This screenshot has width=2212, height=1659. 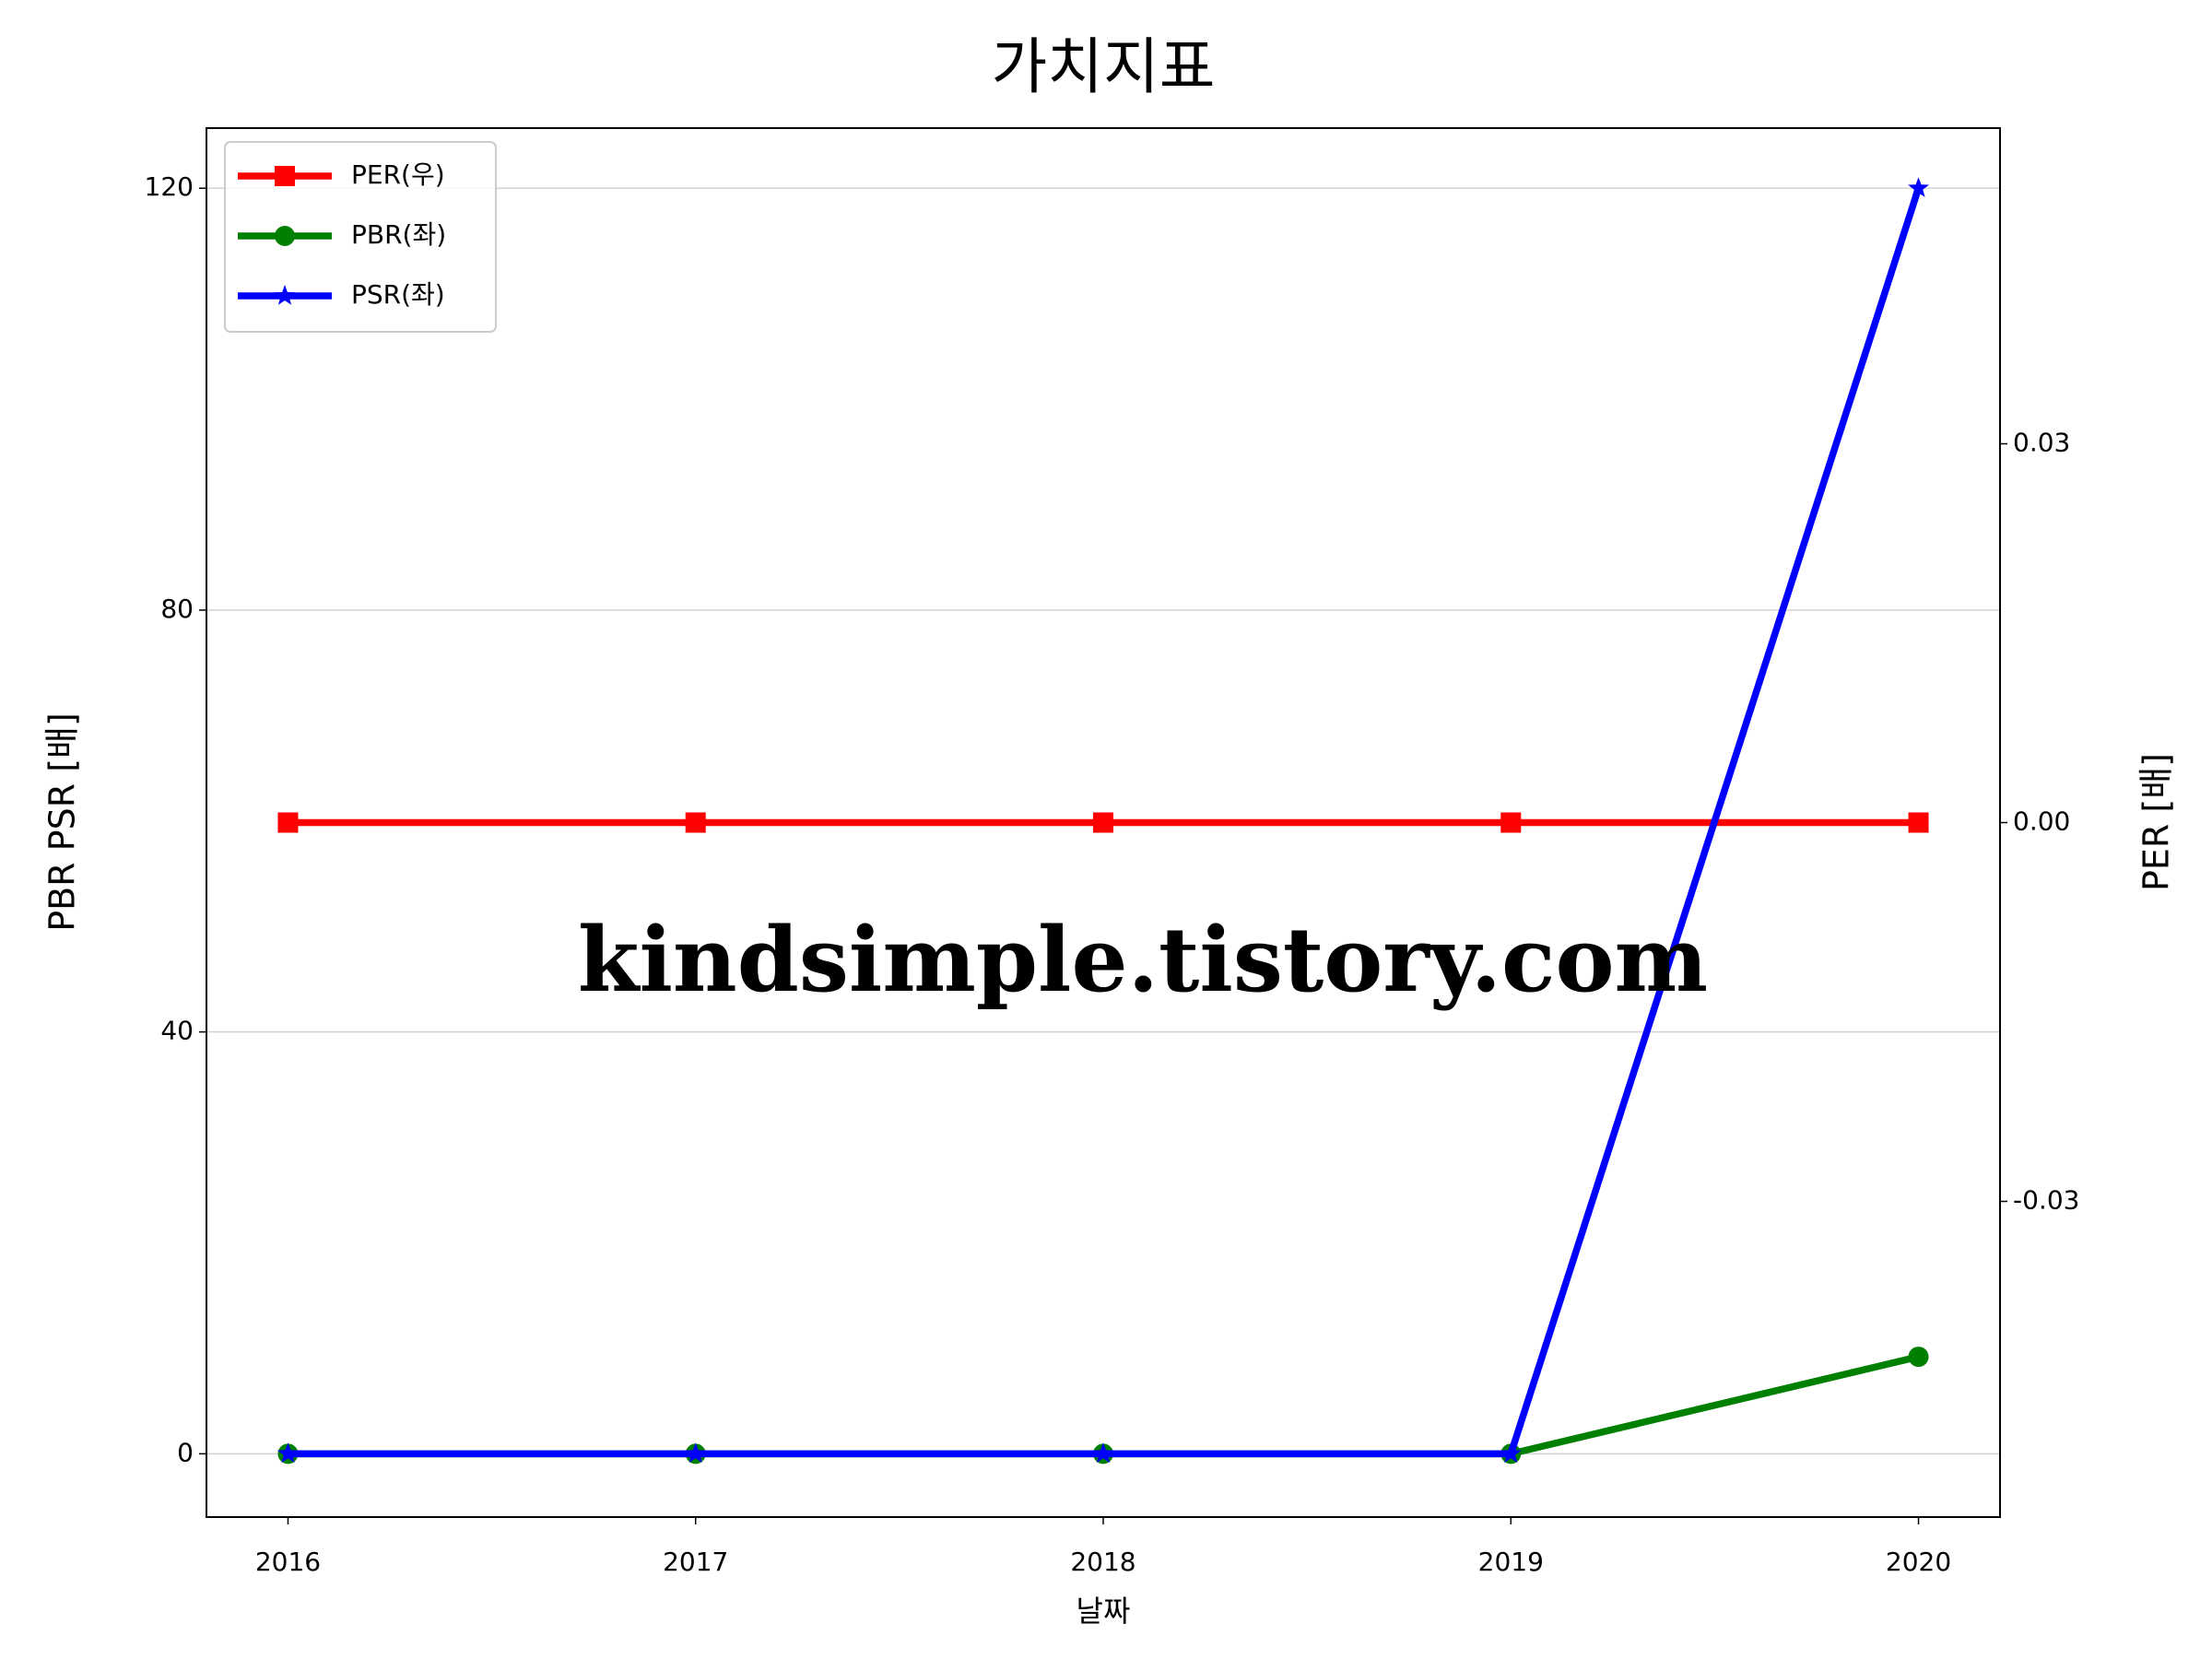 I want to click on legend-label: PBR(좌), so click(x=398, y=234).